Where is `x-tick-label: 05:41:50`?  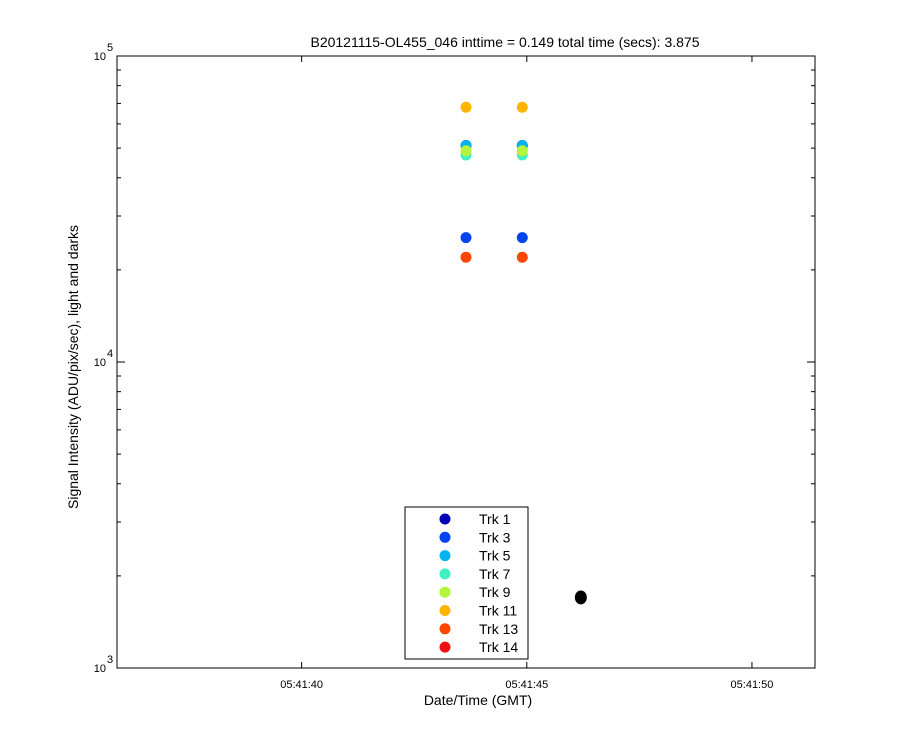
x-tick-label: 05:41:50 is located at coordinates (752, 685).